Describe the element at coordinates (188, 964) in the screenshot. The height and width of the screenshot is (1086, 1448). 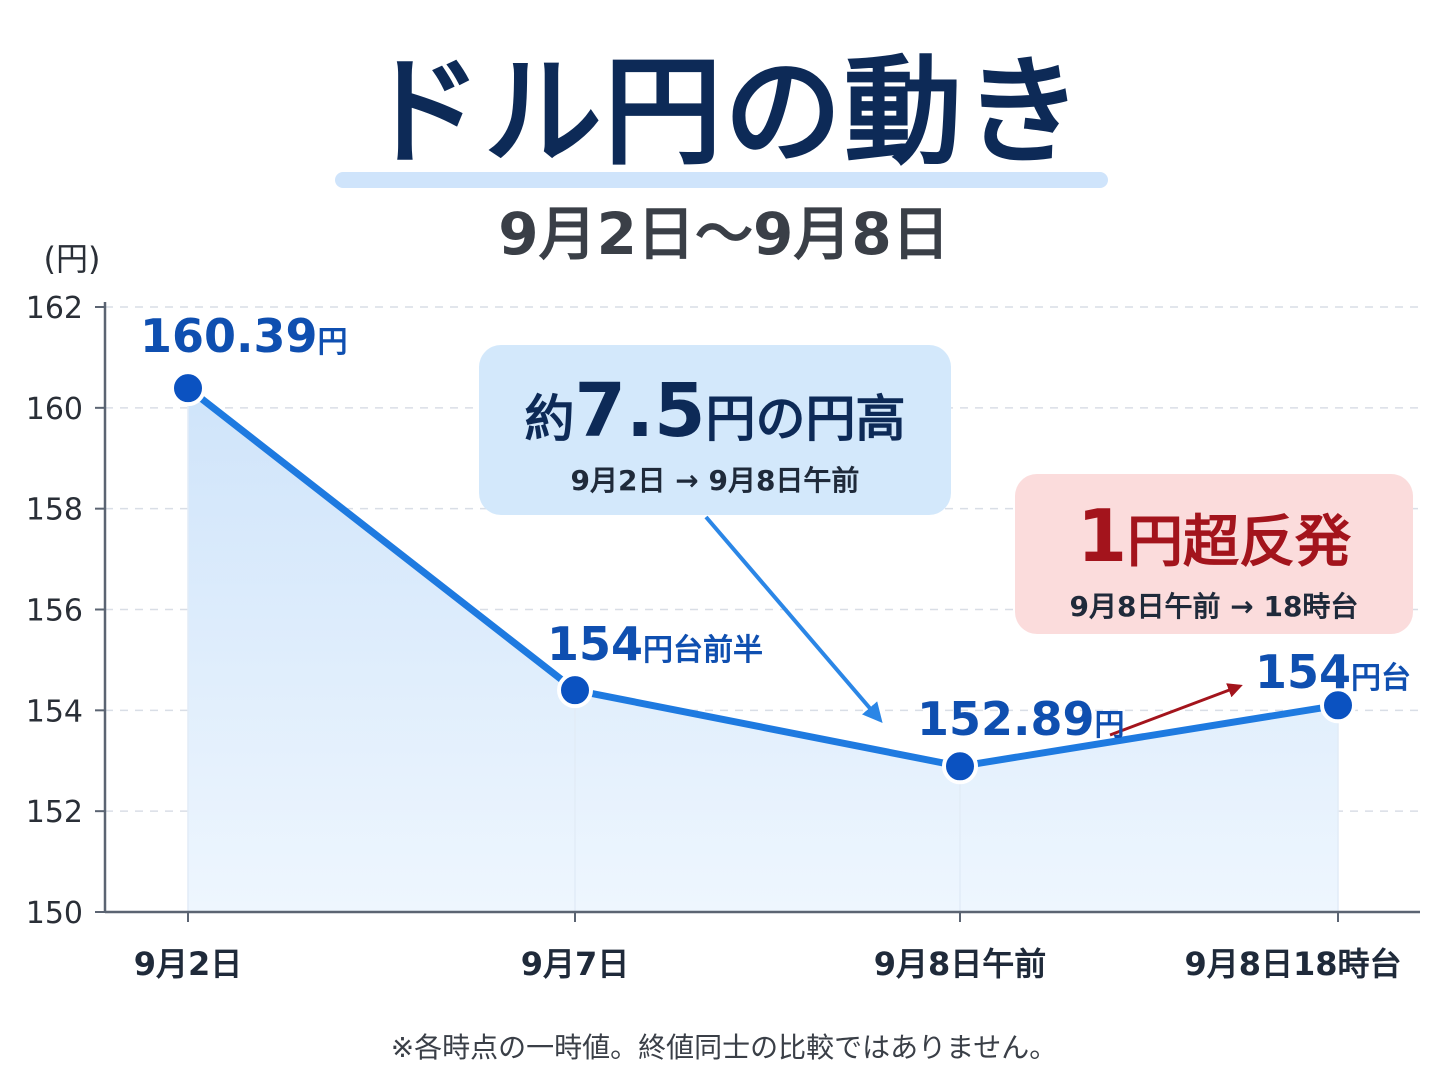
I see `x-tick-label: 9月2日` at that location.